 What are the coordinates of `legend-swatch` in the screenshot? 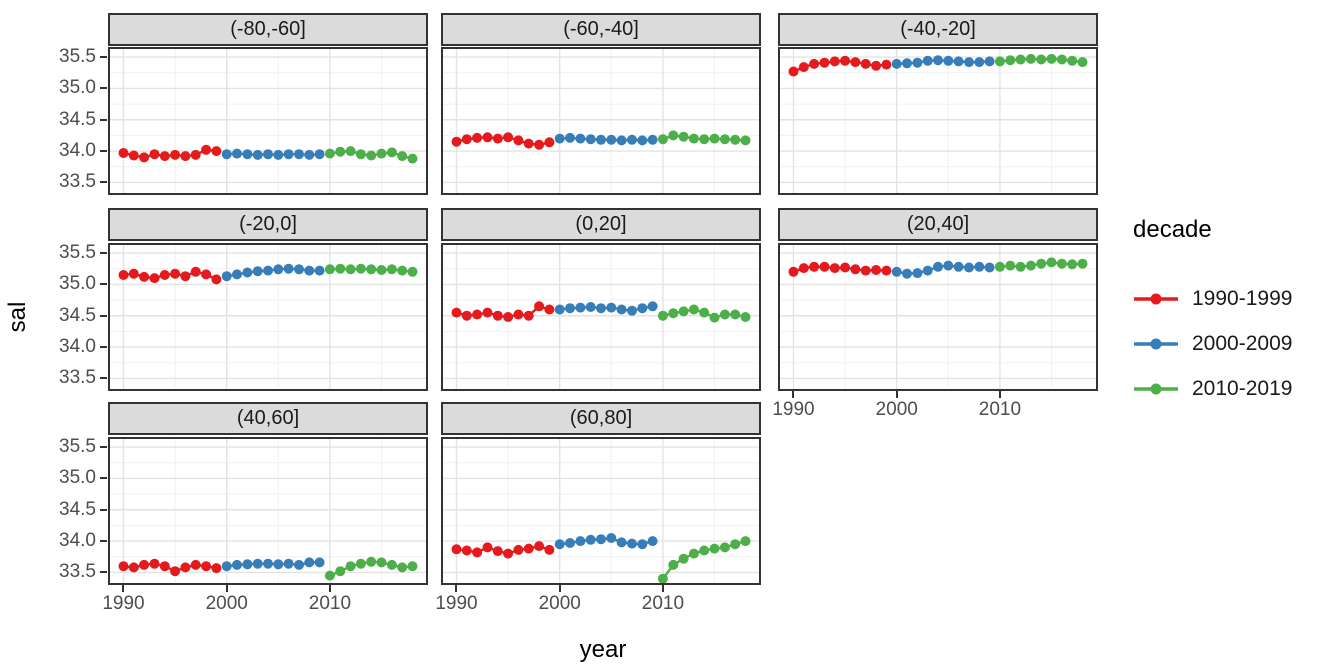 It's located at (1156, 299).